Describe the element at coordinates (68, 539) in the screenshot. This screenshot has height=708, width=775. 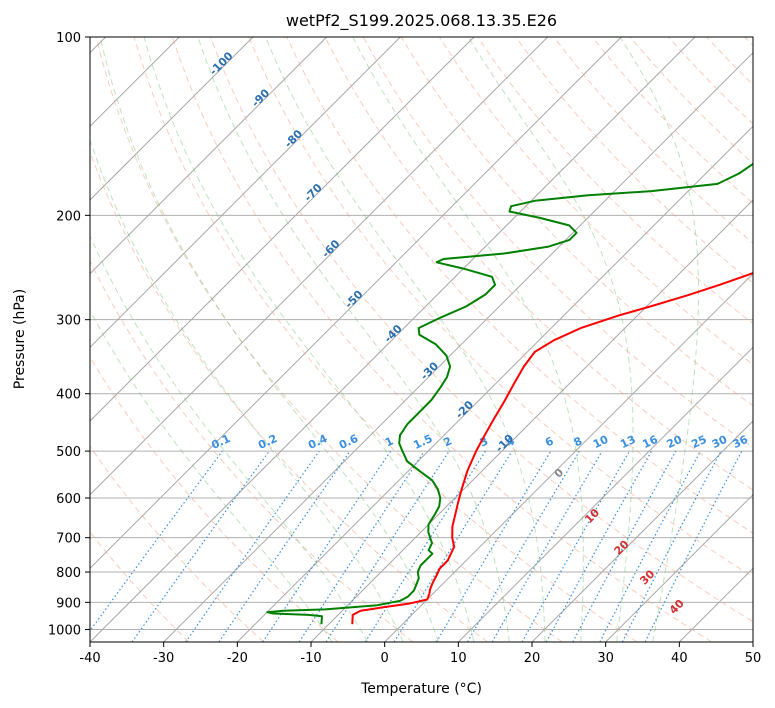
I see `y-tick-label: 700` at that location.